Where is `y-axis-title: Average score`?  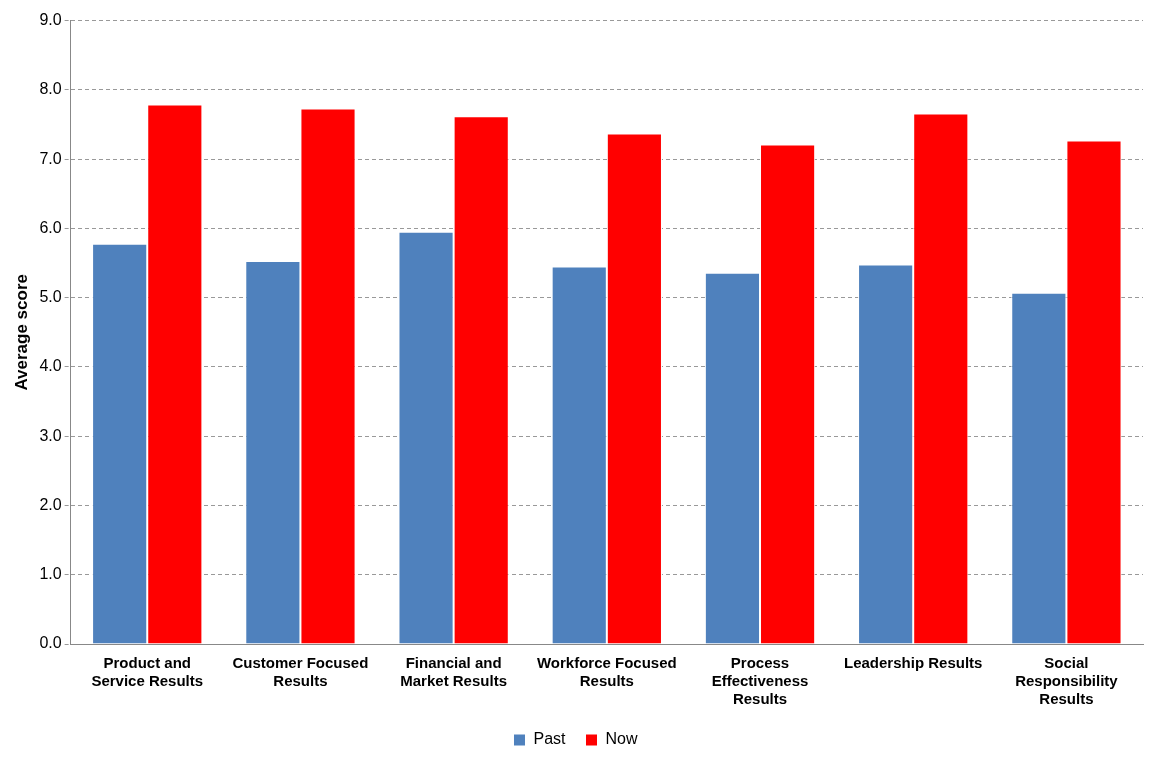 y-axis-title: Average score is located at coordinates (21, 332).